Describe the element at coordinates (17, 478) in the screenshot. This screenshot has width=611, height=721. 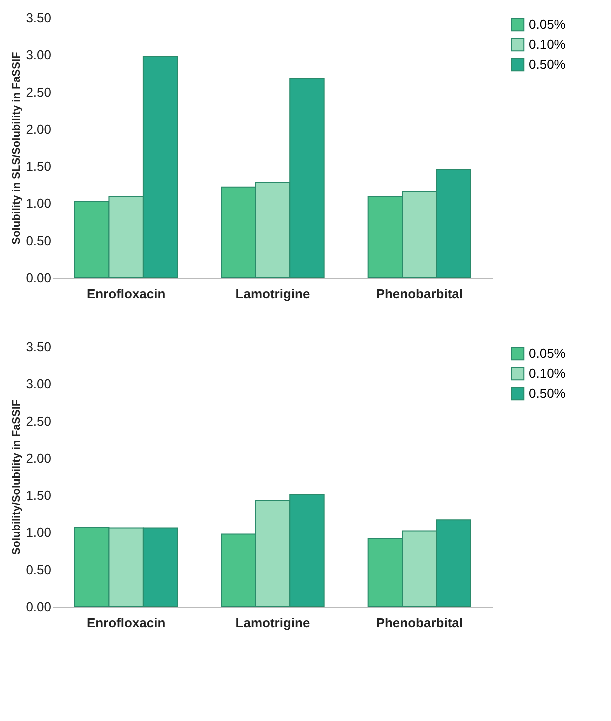
I see `y-axis-title: Solubility/Solubility in FaSSIF` at that location.